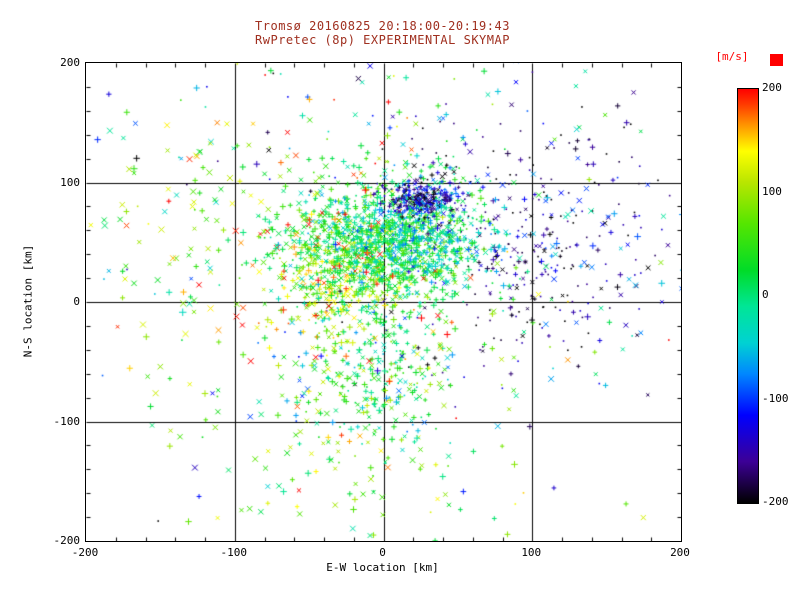  What do you see at coordinates (776, 60) in the screenshot?
I see `red-corner-marker` at bounding box center [776, 60].